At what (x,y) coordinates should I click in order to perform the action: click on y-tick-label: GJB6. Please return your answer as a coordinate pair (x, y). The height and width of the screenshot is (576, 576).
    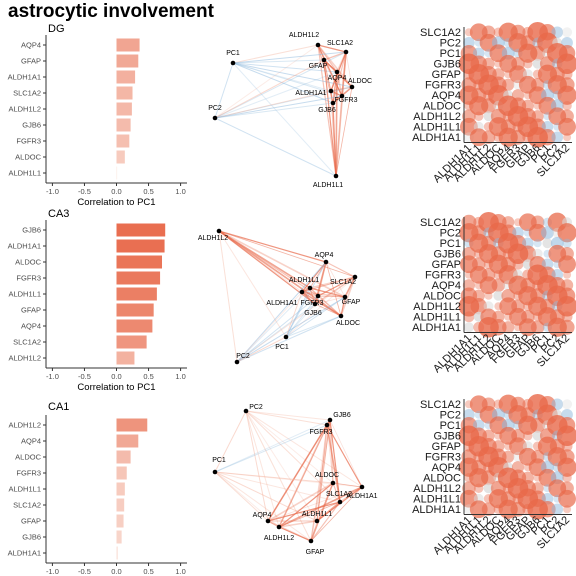
    Looking at the image, I should click on (31, 537).